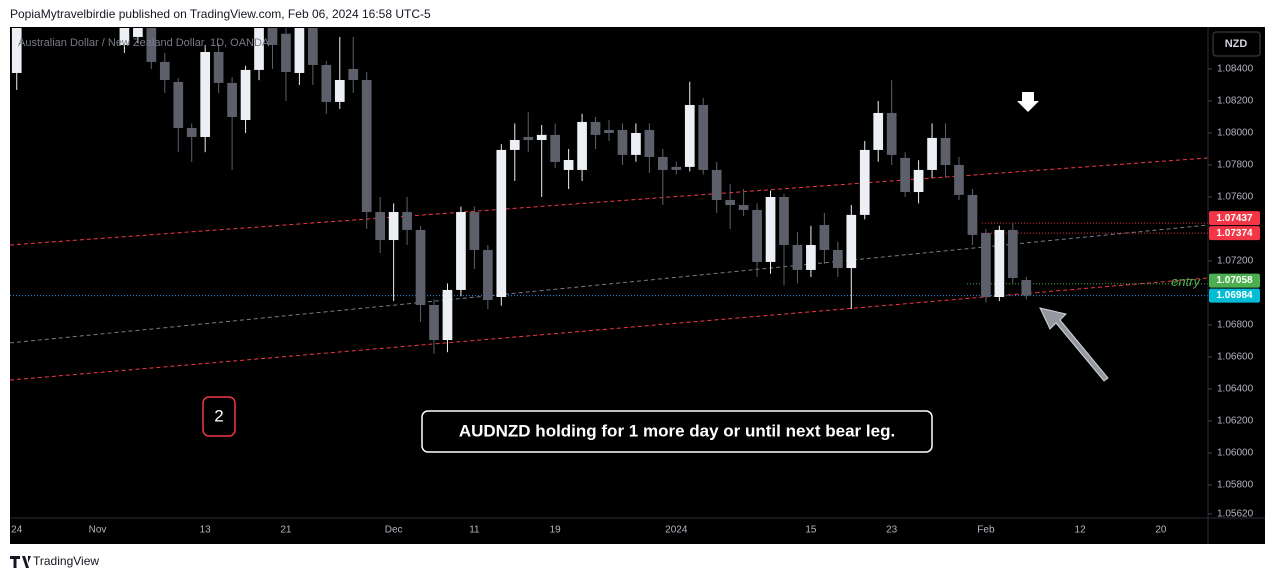  Describe the element at coordinates (1235, 197) in the screenshot. I see `y-tick-label: 1.07600` at that location.